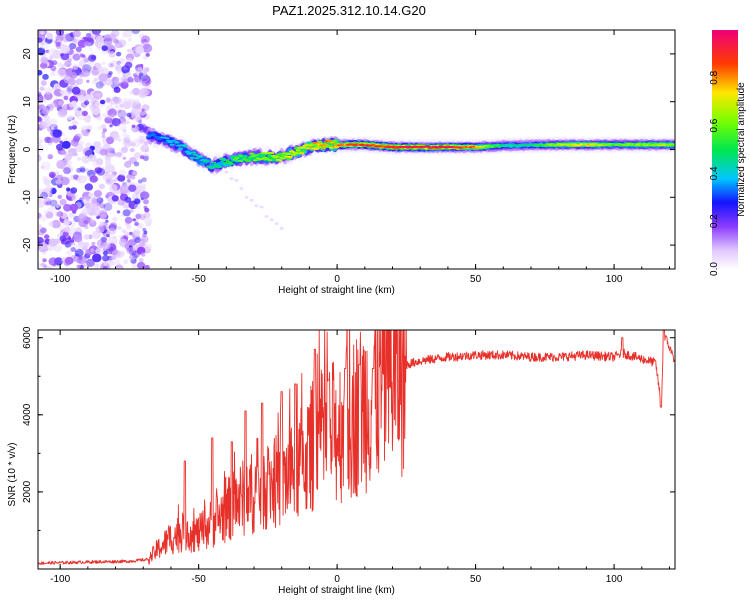 The height and width of the screenshot is (600, 750). What do you see at coordinates (476, 279) in the screenshot?
I see `spec-xtick-label: 50` at bounding box center [476, 279].